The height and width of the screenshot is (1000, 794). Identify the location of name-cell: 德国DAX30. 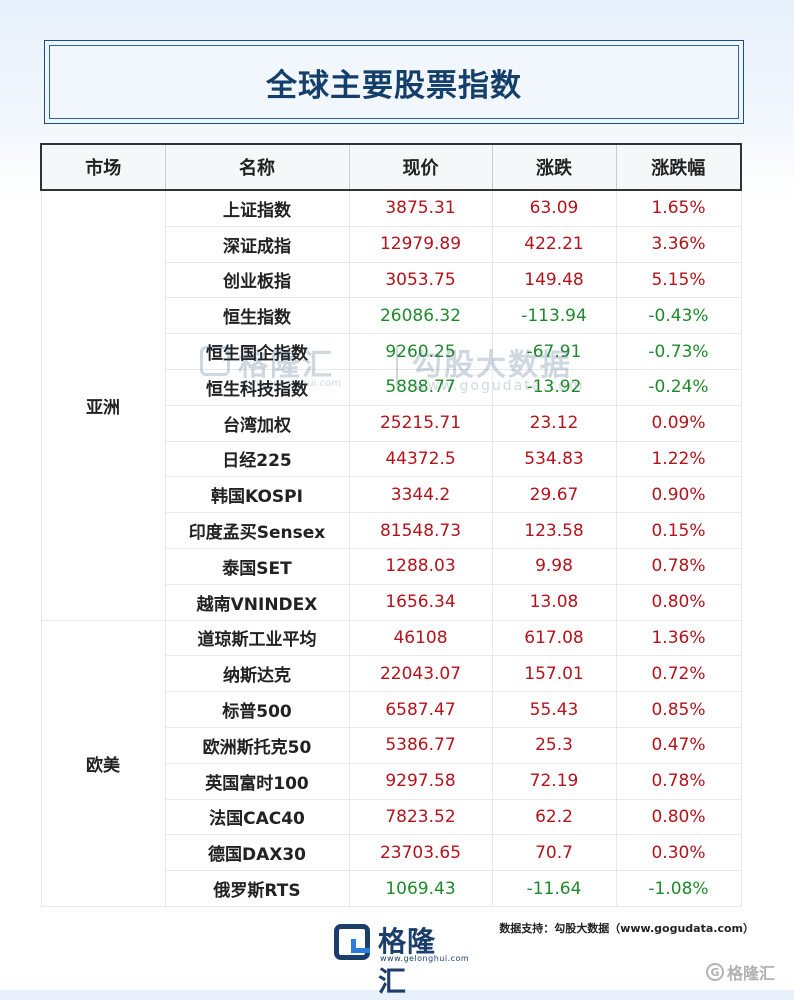
(257, 853).